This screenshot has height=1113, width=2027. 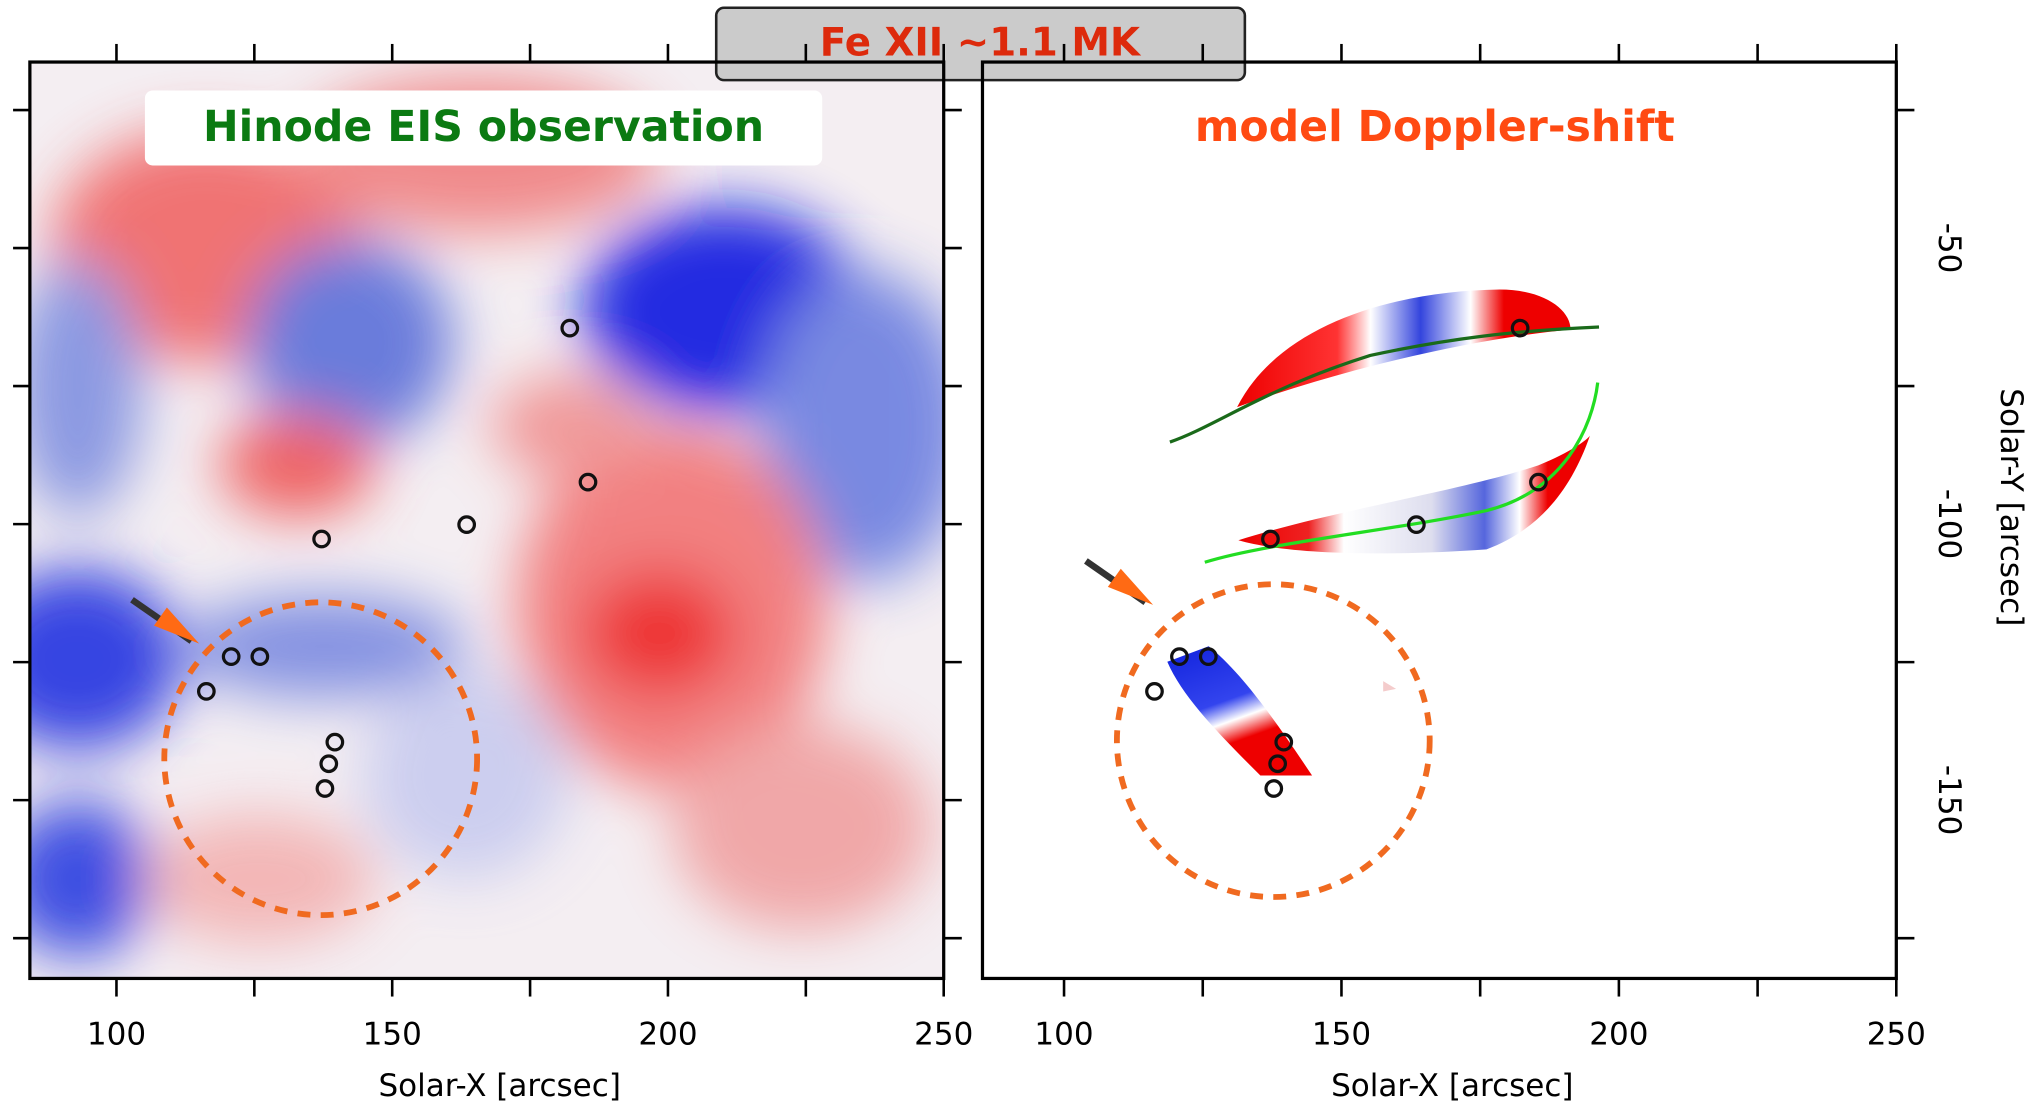 I want to click on y-tick-label: -100, so click(x=1949, y=524).